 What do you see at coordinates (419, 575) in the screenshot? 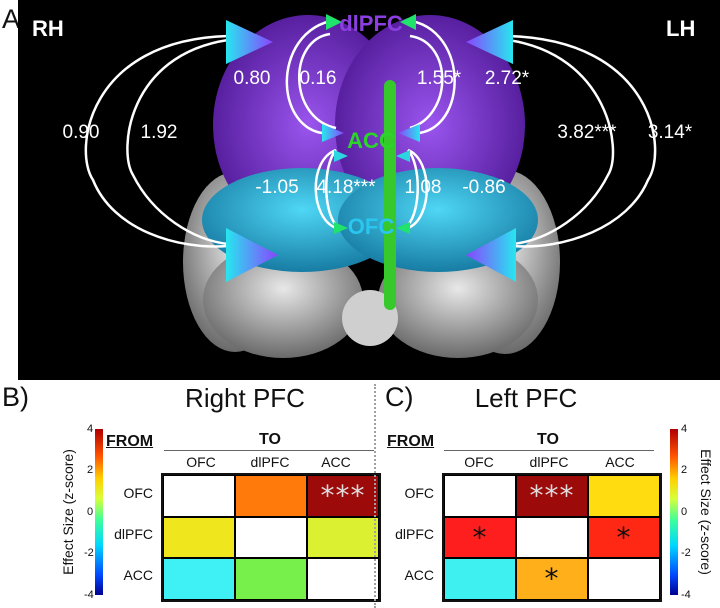
I see `row-head-c: ACC` at bounding box center [419, 575].